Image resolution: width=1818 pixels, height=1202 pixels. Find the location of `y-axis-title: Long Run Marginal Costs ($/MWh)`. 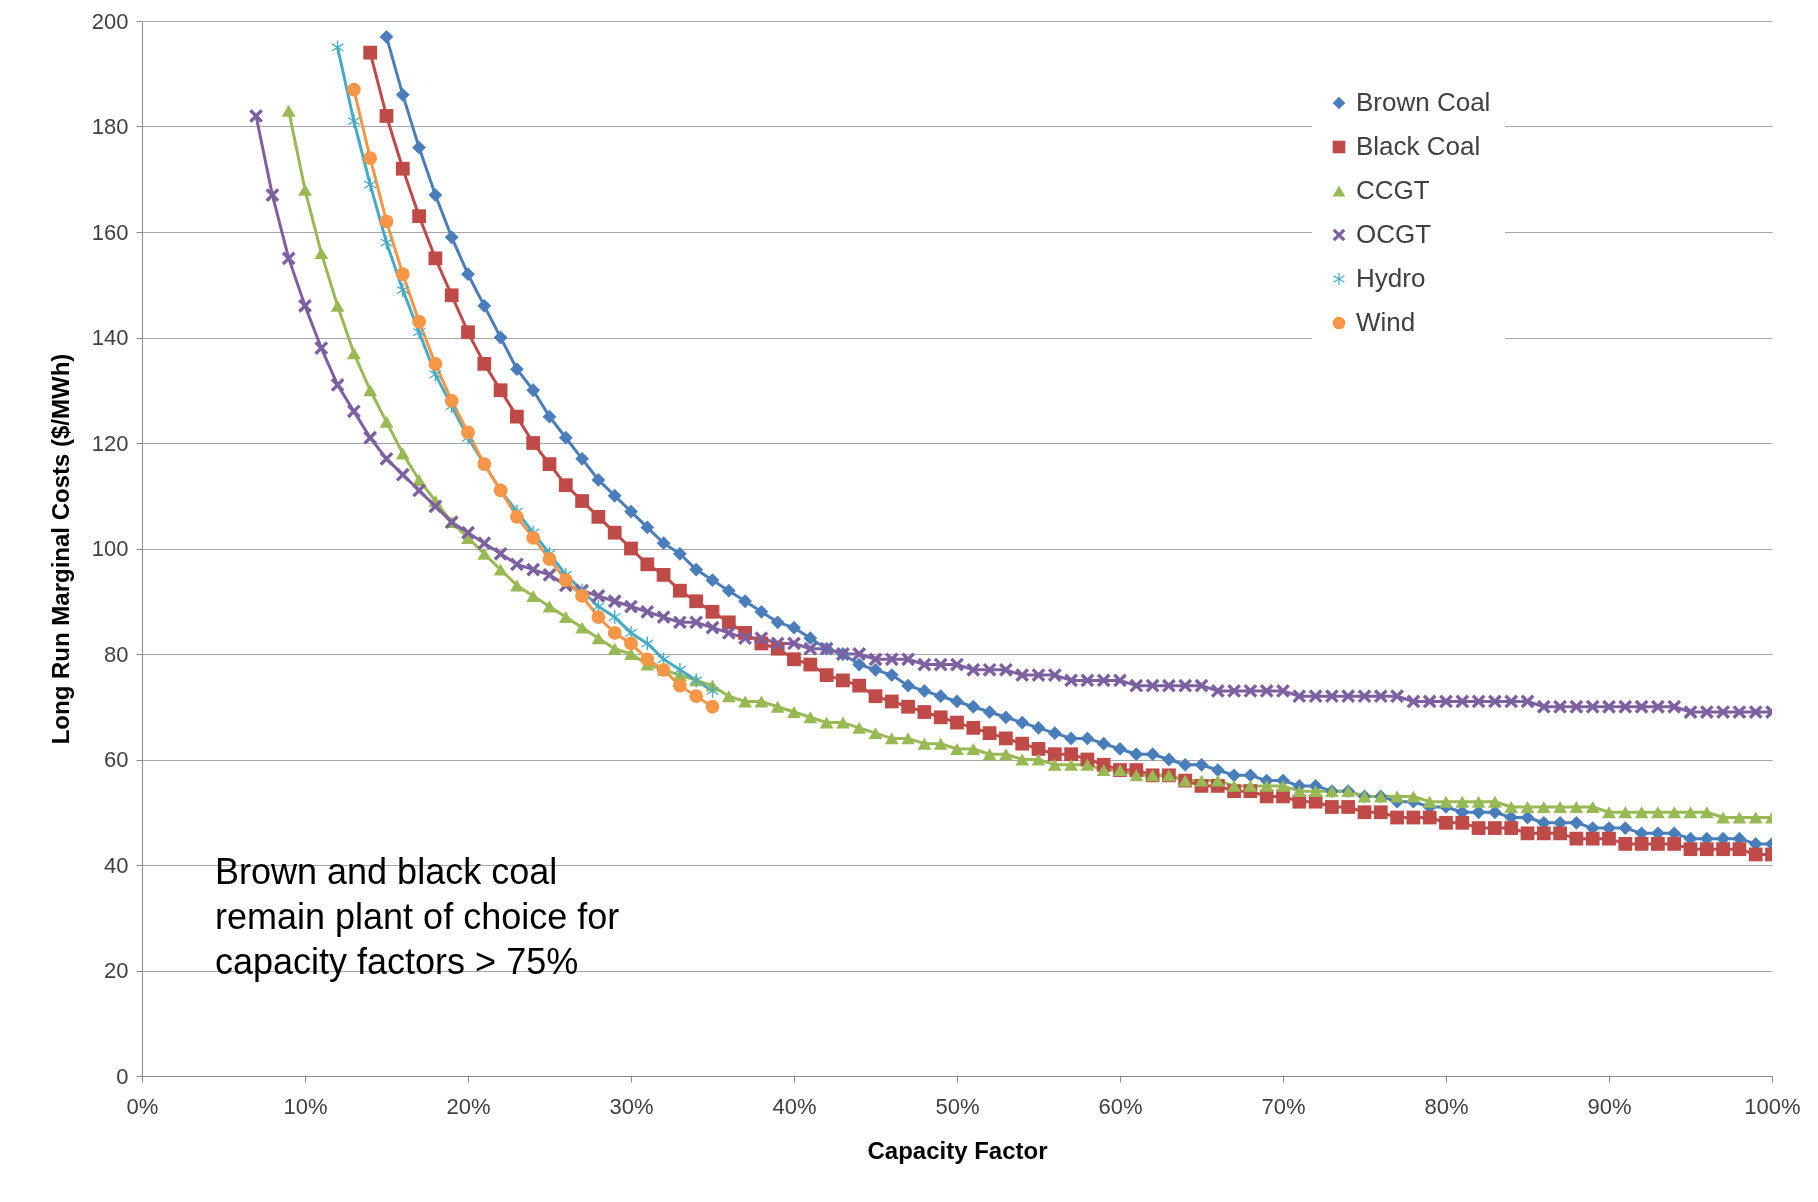

y-axis-title: Long Run Marginal Costs ($/MWh) is located at coordinates (60, 549).